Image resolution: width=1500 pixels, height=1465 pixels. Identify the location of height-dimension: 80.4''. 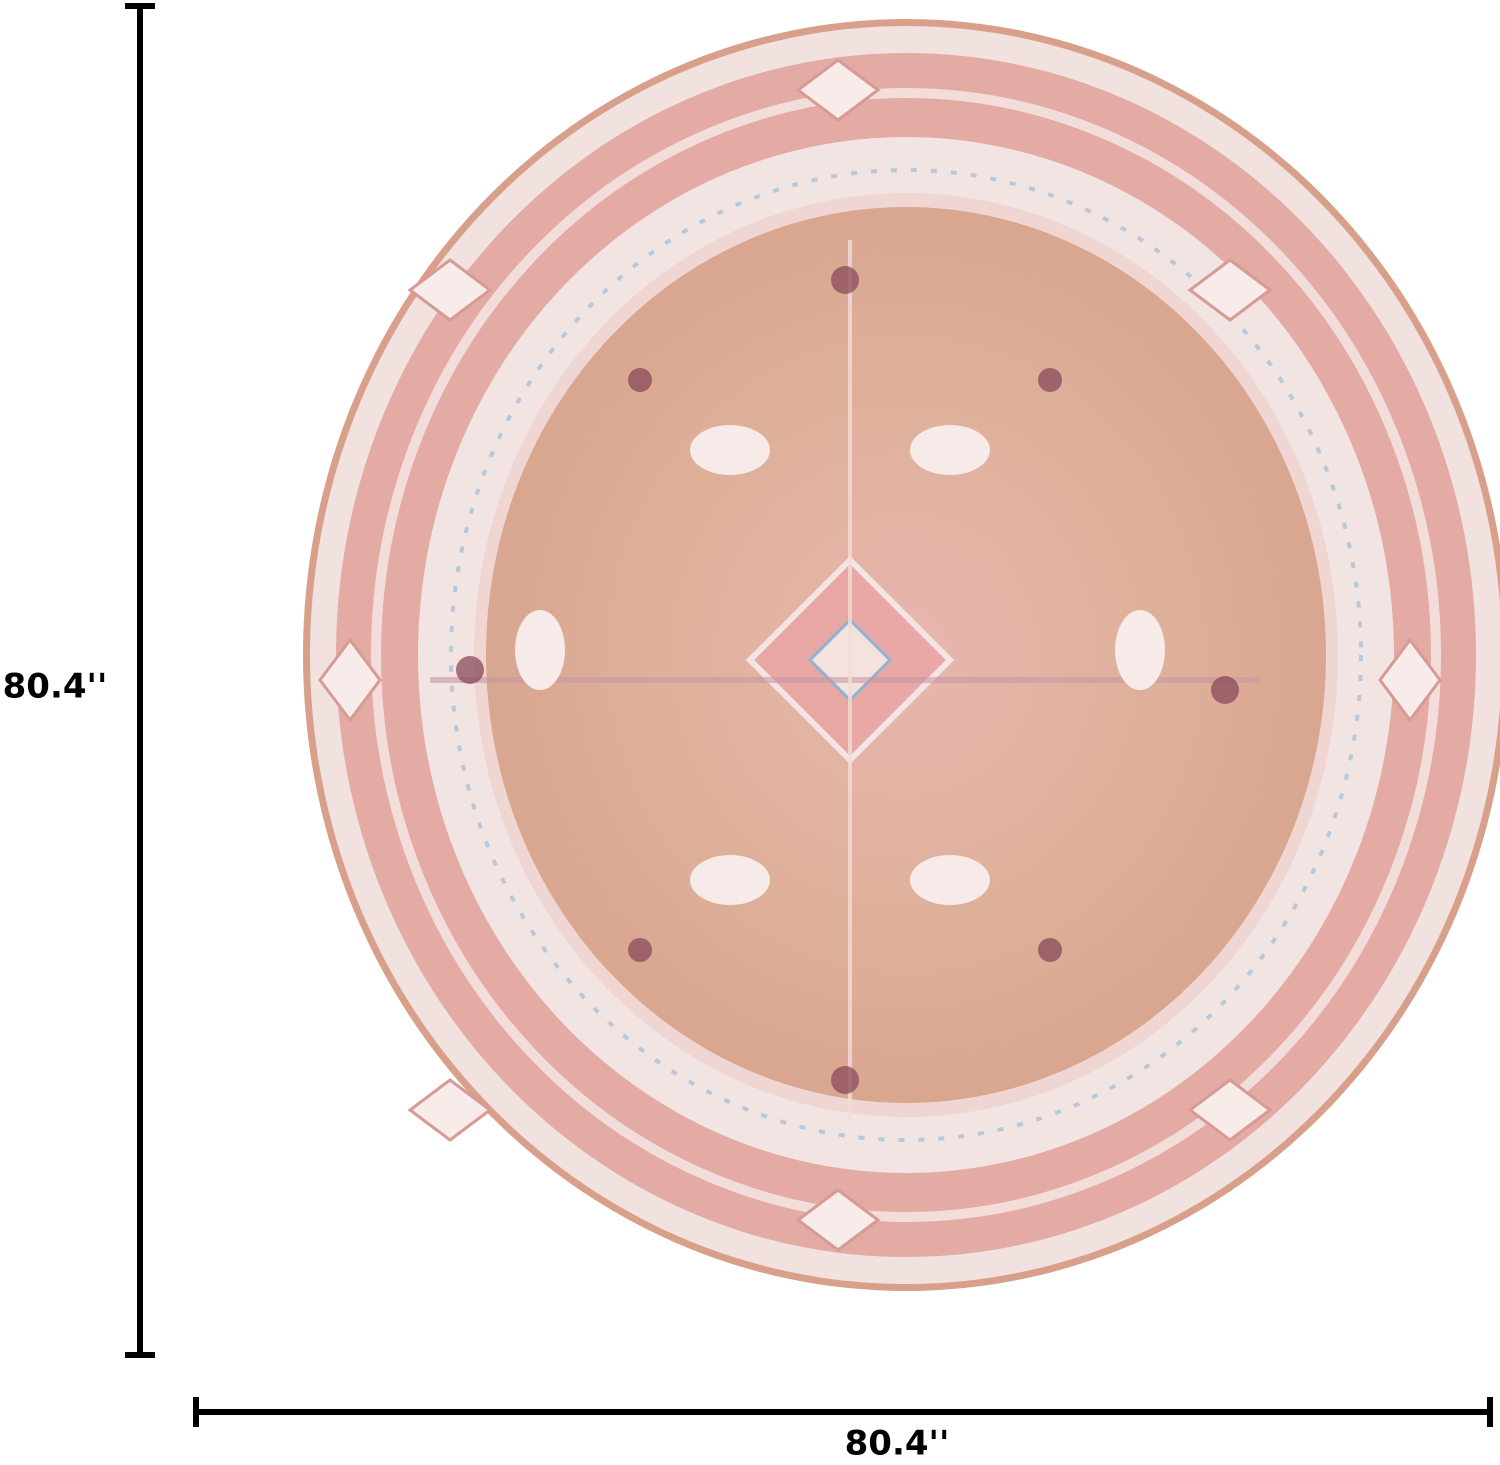
(79, 680).